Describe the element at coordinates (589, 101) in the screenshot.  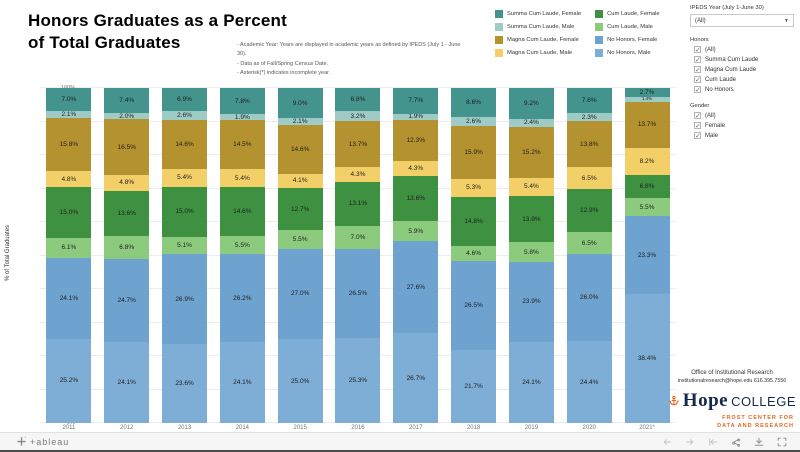
I see `bar-segment: 7.6%` at that location.